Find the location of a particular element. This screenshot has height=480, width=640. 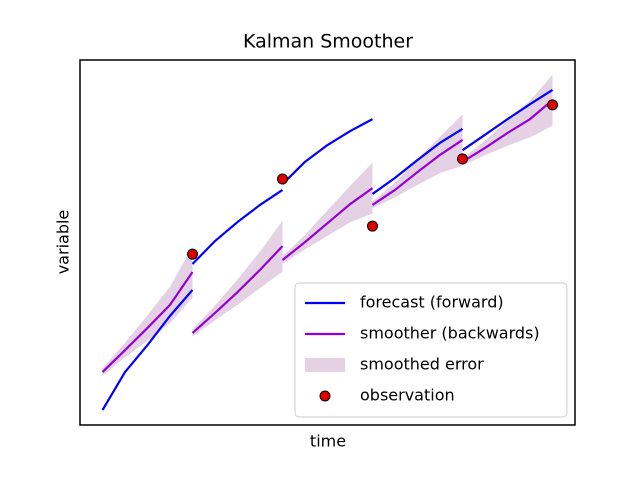

chart-title: Kalman Smoother is located at coordinates (328, 42).